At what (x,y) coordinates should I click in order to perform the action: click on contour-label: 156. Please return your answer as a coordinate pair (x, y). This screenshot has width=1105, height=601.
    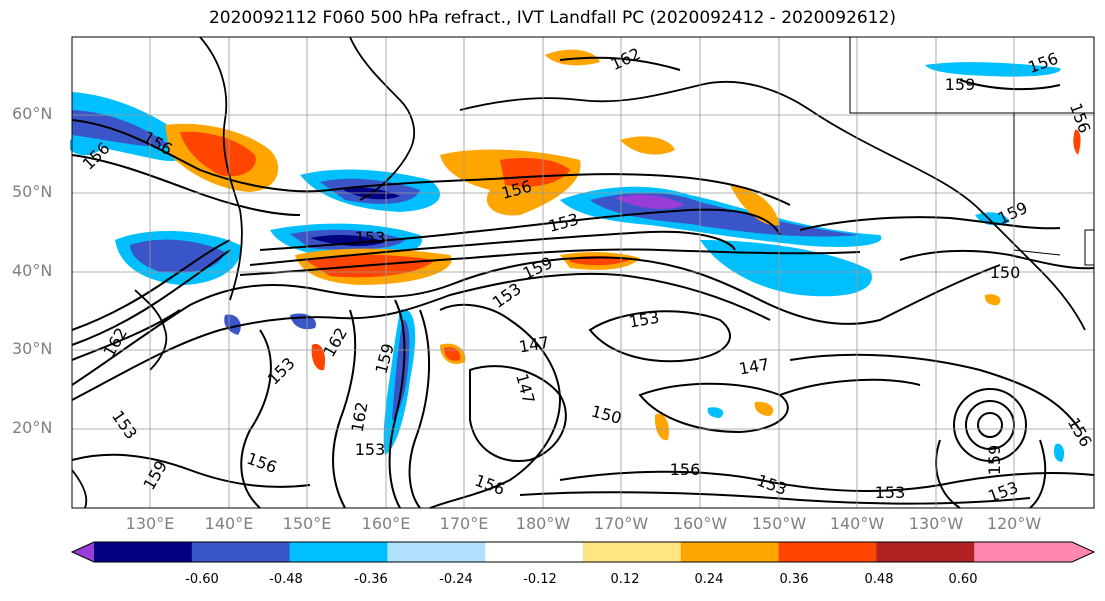
    Looking at the image, I should click on (685, 469).